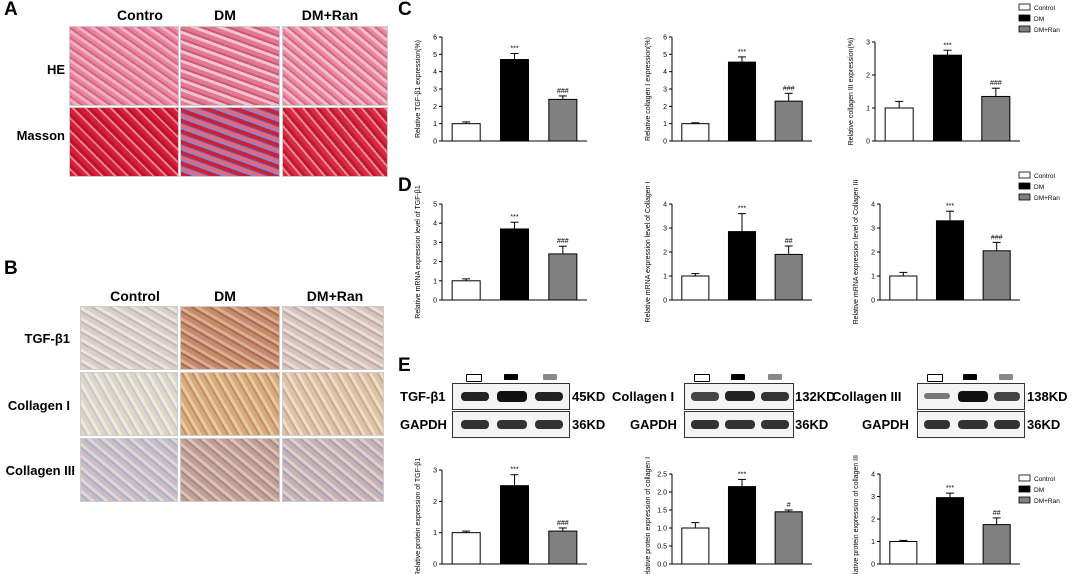 The width and height of the screenshot is (1072, 574). Describe the element at coordinates (511, 424) in the screenshot. I see `blot-tgf-ref` at that location.